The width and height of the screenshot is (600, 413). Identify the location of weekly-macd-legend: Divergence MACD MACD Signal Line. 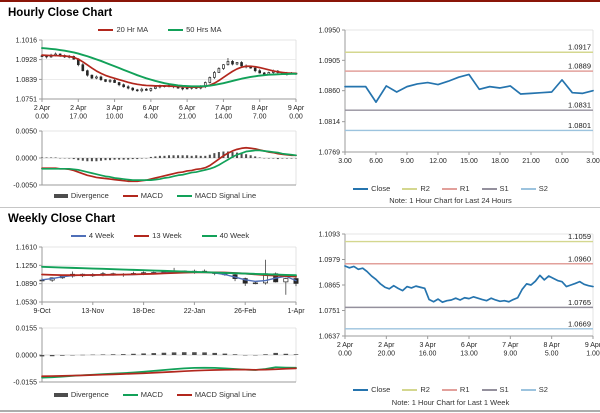
(155, 394).